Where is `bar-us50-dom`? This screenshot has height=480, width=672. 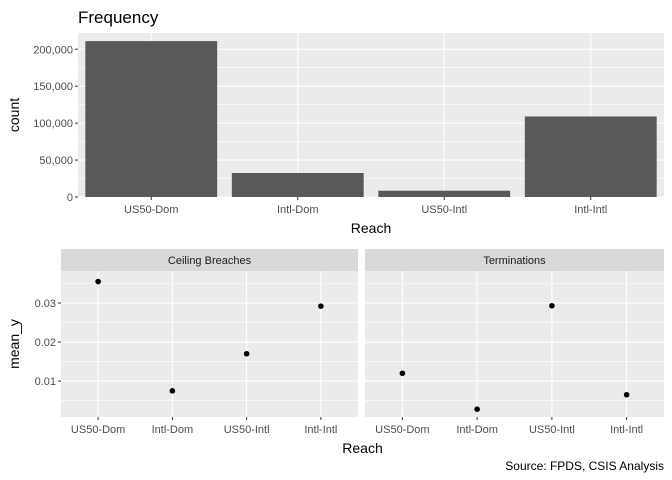 bar-us50-dom is located at coordinates (151, 119).